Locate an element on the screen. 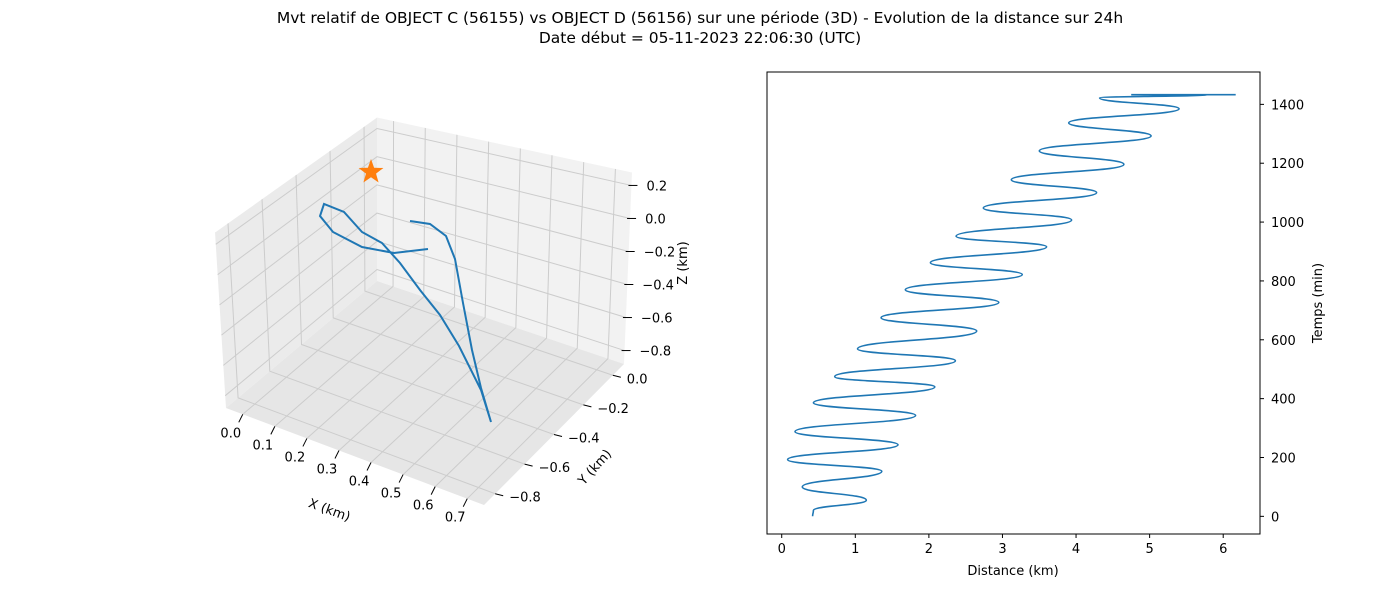 The width and height of the screenshot is (1400, 600). y-tick-label-2d: 800 is located at coordinates (1283, 282).